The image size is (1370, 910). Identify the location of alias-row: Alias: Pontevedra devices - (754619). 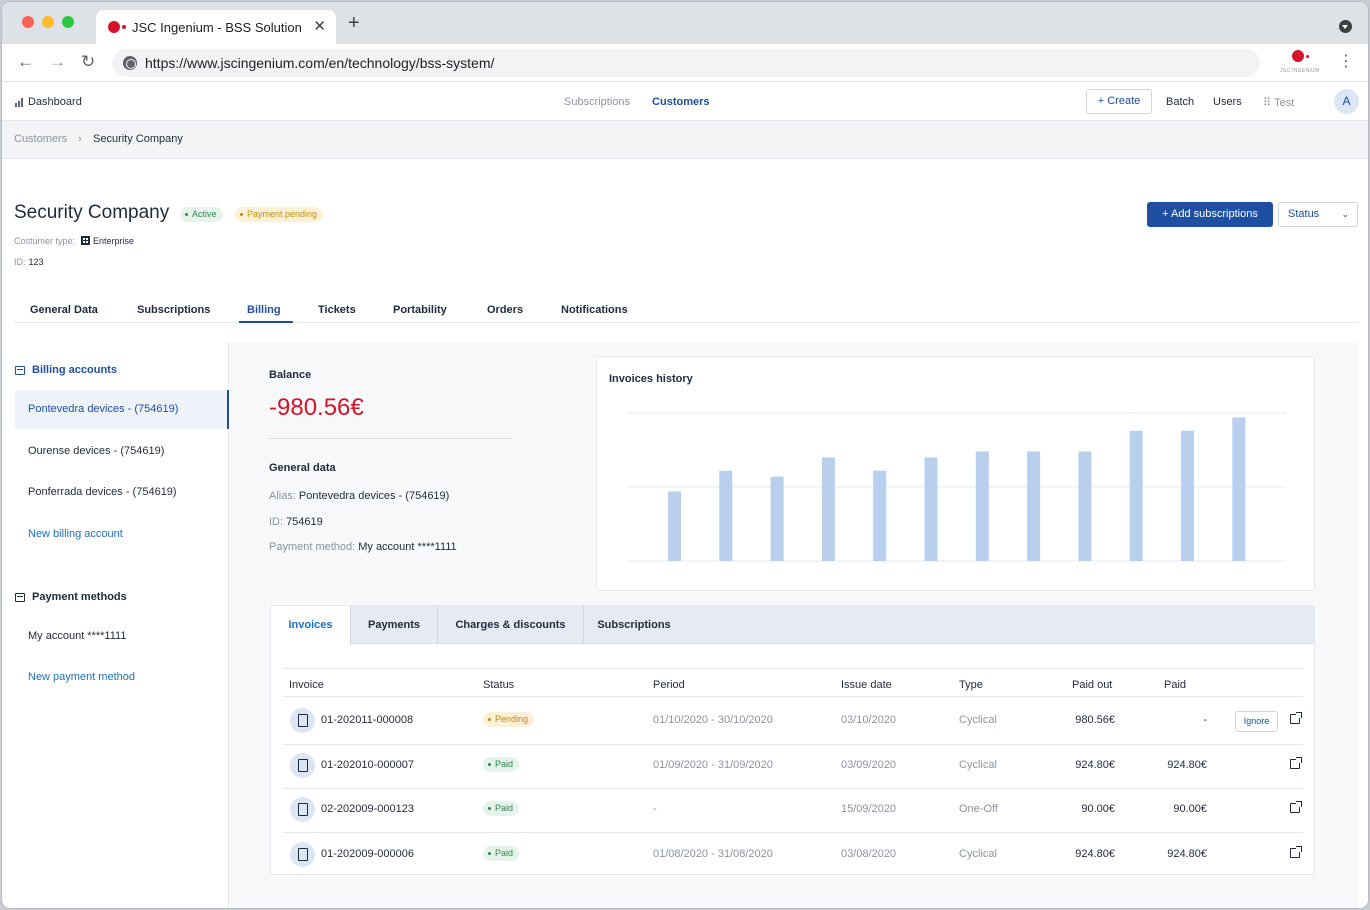
(359, 496).